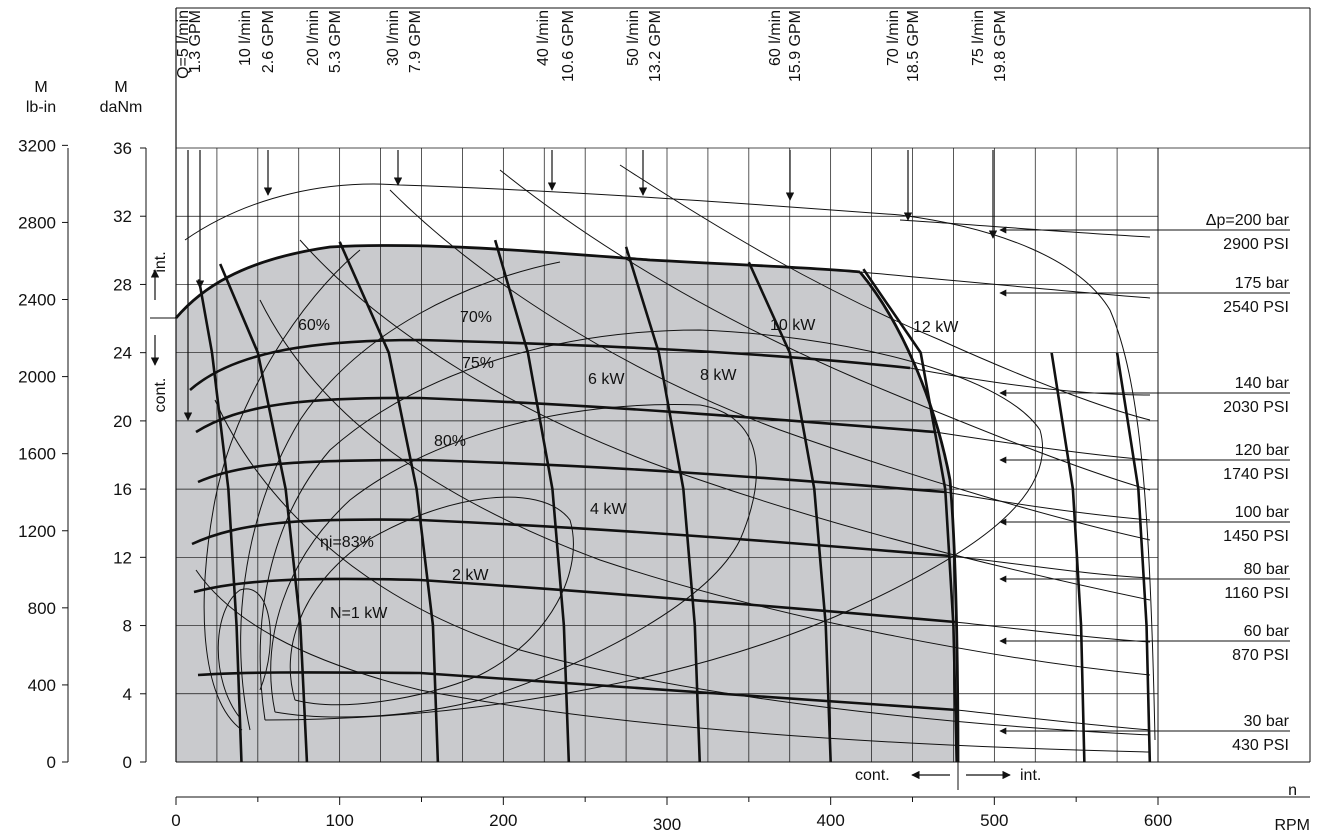 Image resolution: width=1327 pixels, height=836 pixels. I want to click on flow-label-lmin: 60 l/min, so click(775, 38).